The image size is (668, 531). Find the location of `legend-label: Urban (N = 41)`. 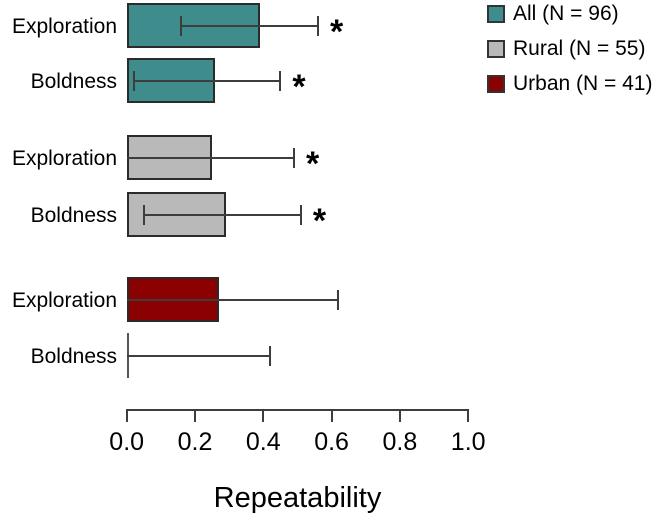

legend-label: Urban (N = 41) is located at coordinates (583, 83).